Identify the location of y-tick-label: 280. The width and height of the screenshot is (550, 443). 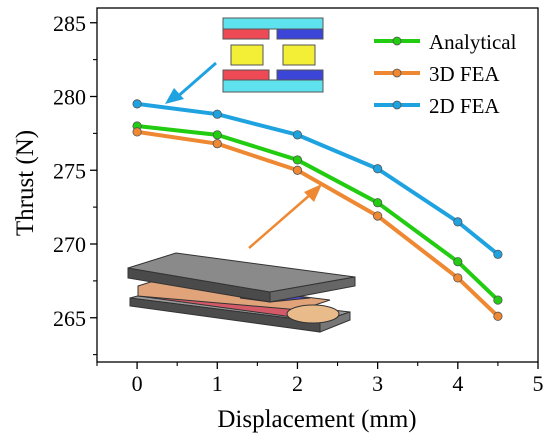
(69, 97).